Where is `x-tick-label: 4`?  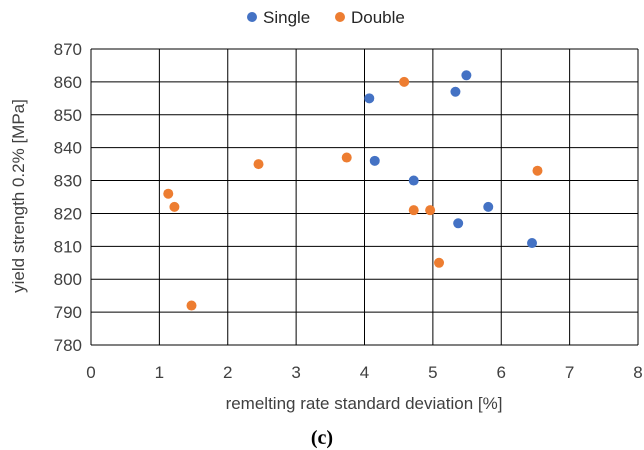
x-tick-label: 4 is located at coordinates (364, 372).